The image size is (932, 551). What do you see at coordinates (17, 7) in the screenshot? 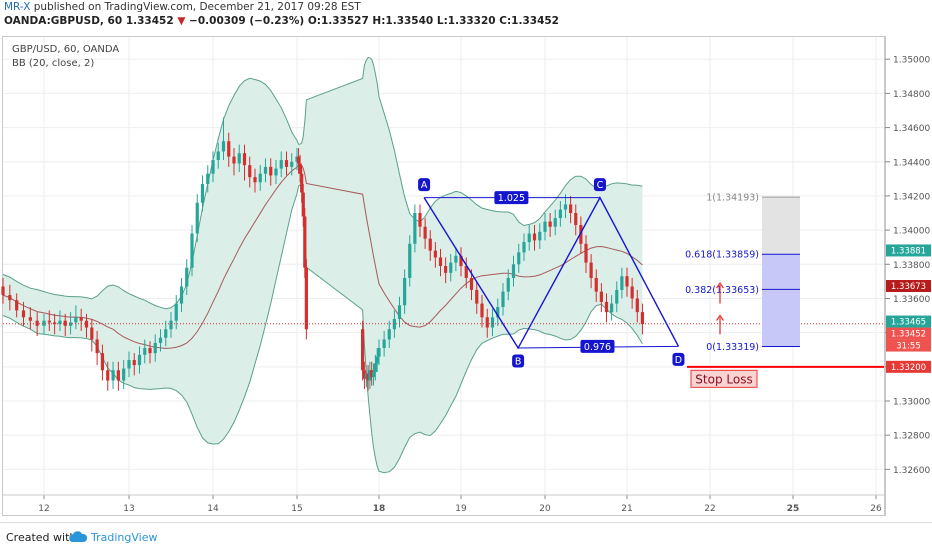
I see `publisher-name: MR-X` at bounding box center [17, 7].